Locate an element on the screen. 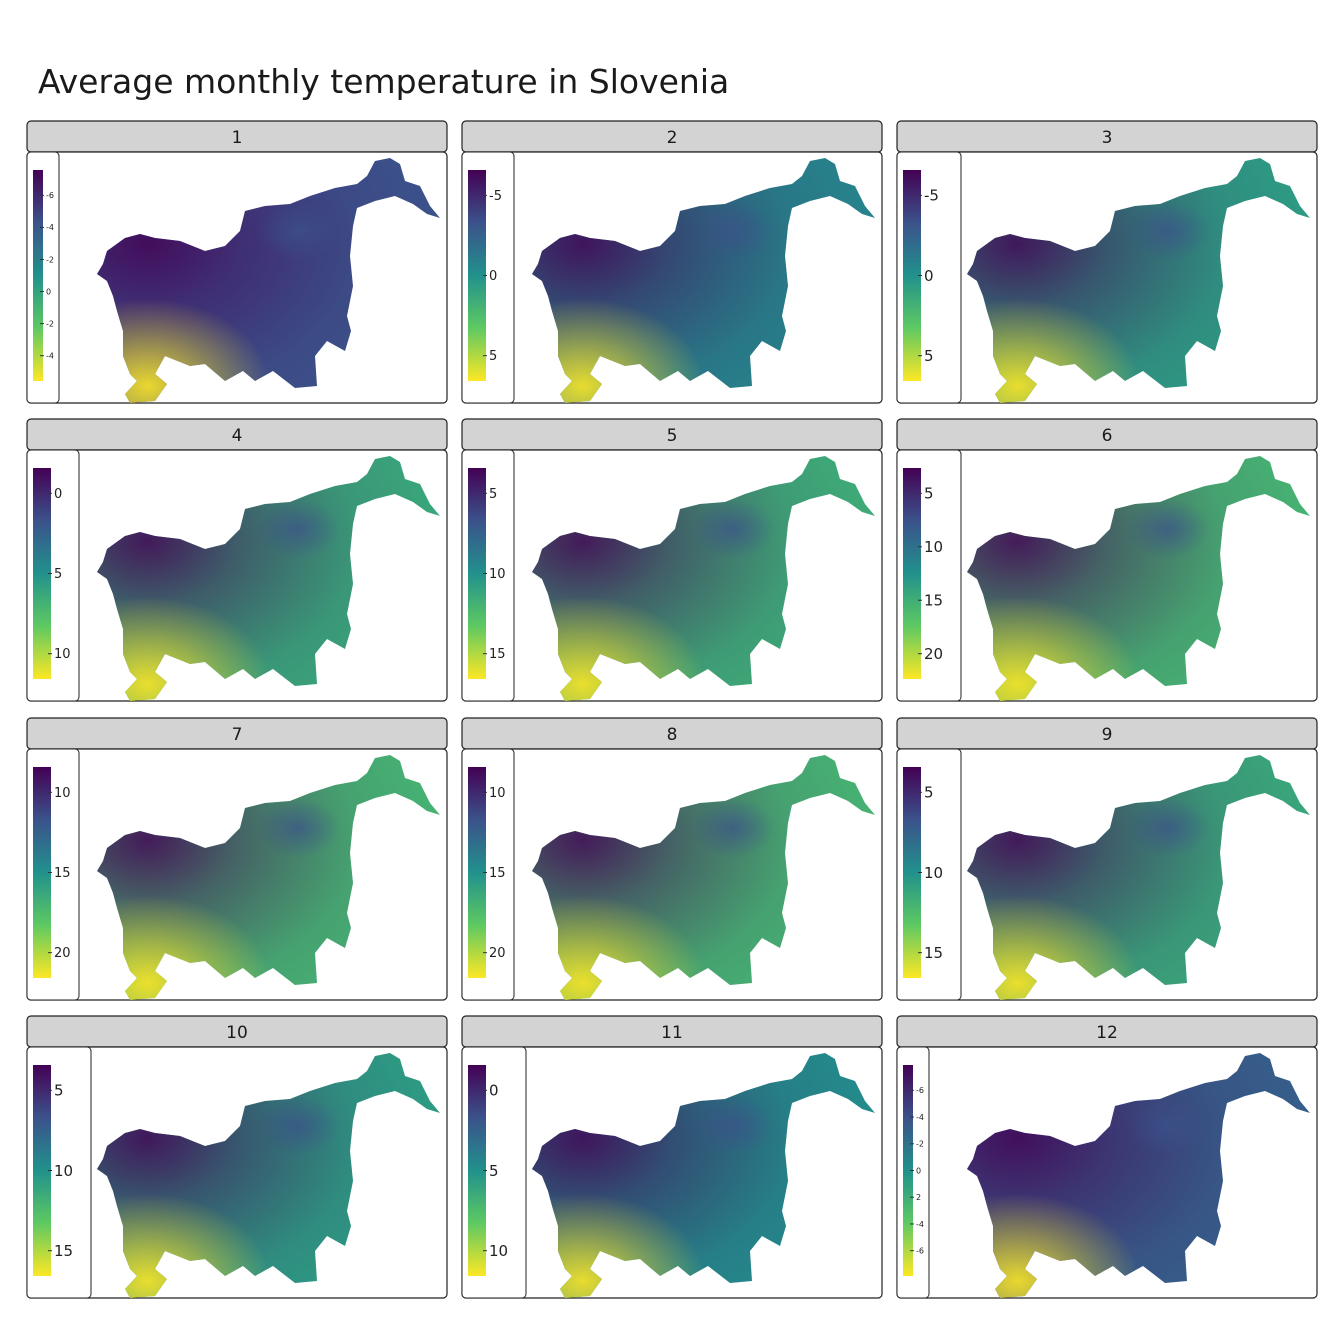 This screenshot has height=1344, width=1344. facet-panel-9: 9 5 10 15 is located at coordinates (1107, 859).